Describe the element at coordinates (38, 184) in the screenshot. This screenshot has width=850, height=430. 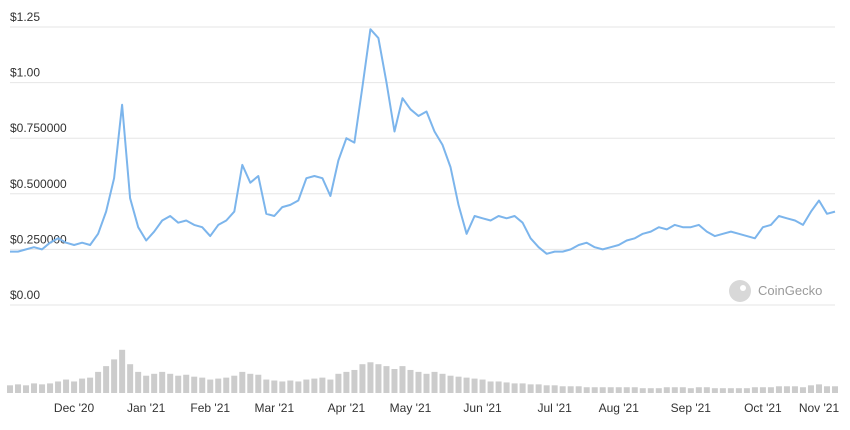
I see `y-tick-label: $0.500000` at that location.